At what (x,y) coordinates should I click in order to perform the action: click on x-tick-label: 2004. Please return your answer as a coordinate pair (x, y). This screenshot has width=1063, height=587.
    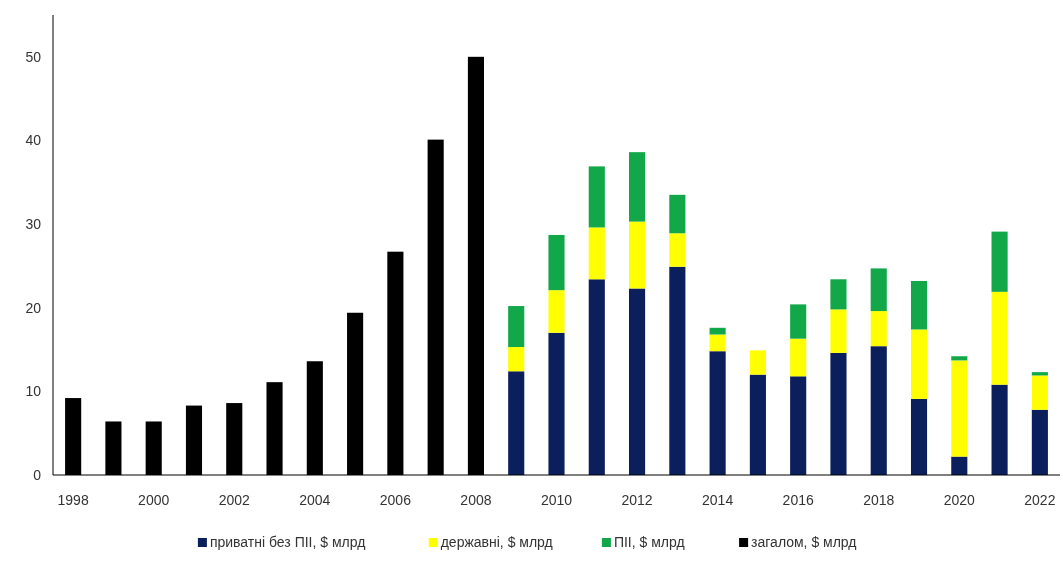
    Looking at the image, I should click on (315, 500).